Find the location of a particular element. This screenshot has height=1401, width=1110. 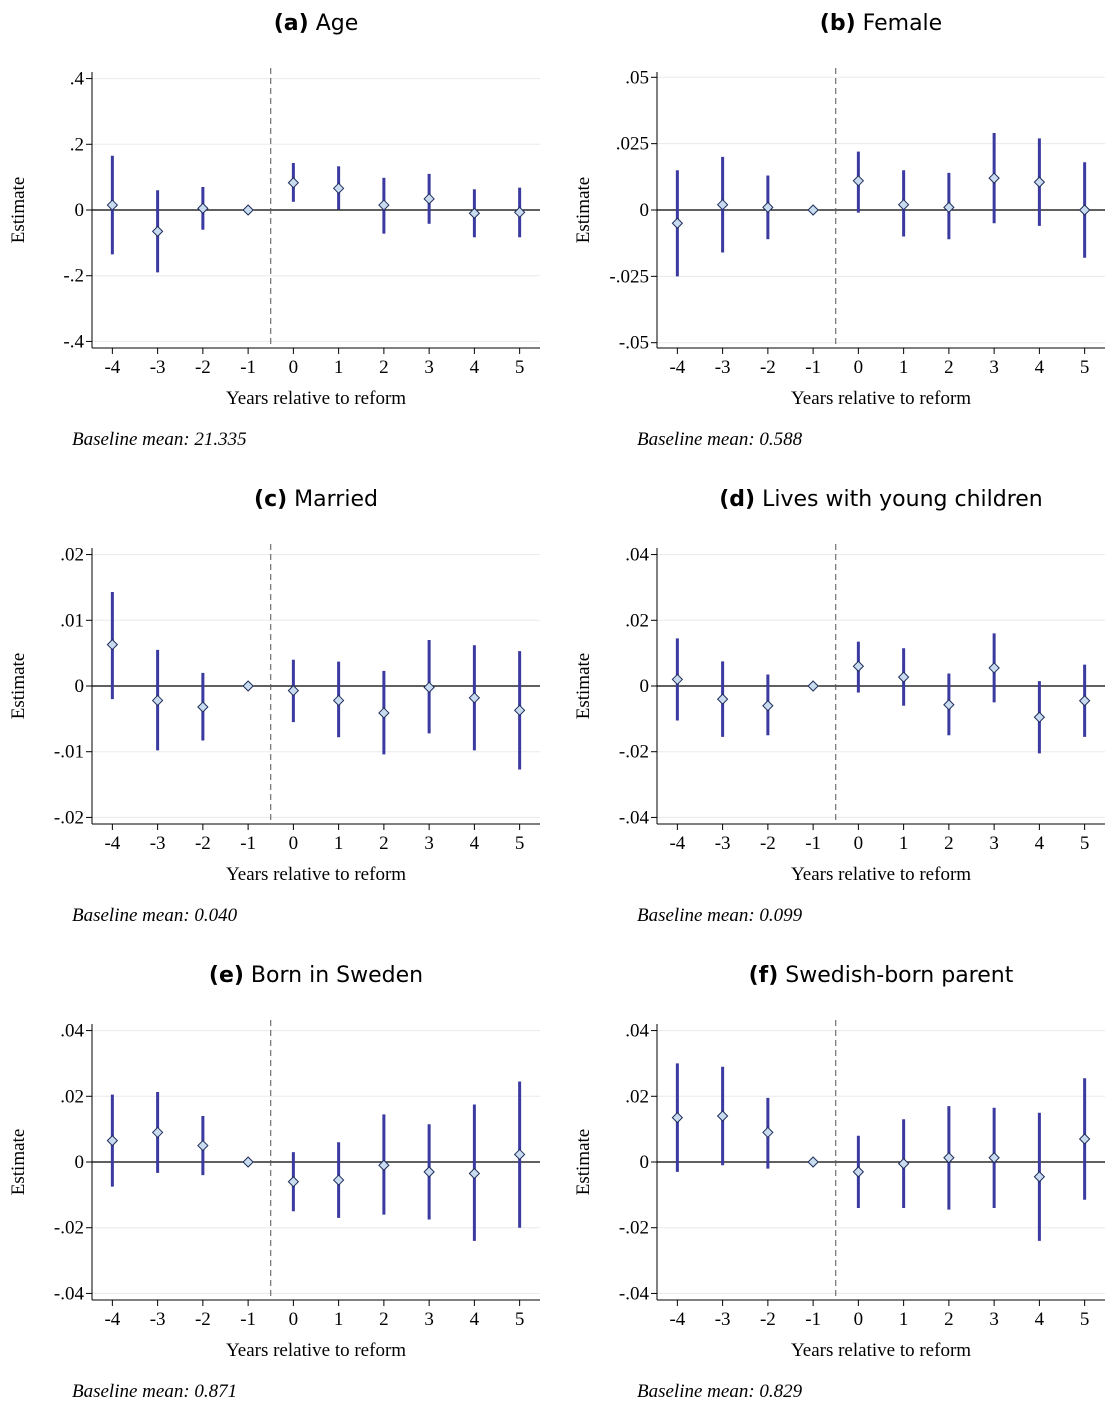

note: Baseline mean: 0.588 is located at coordinates (720, 439).